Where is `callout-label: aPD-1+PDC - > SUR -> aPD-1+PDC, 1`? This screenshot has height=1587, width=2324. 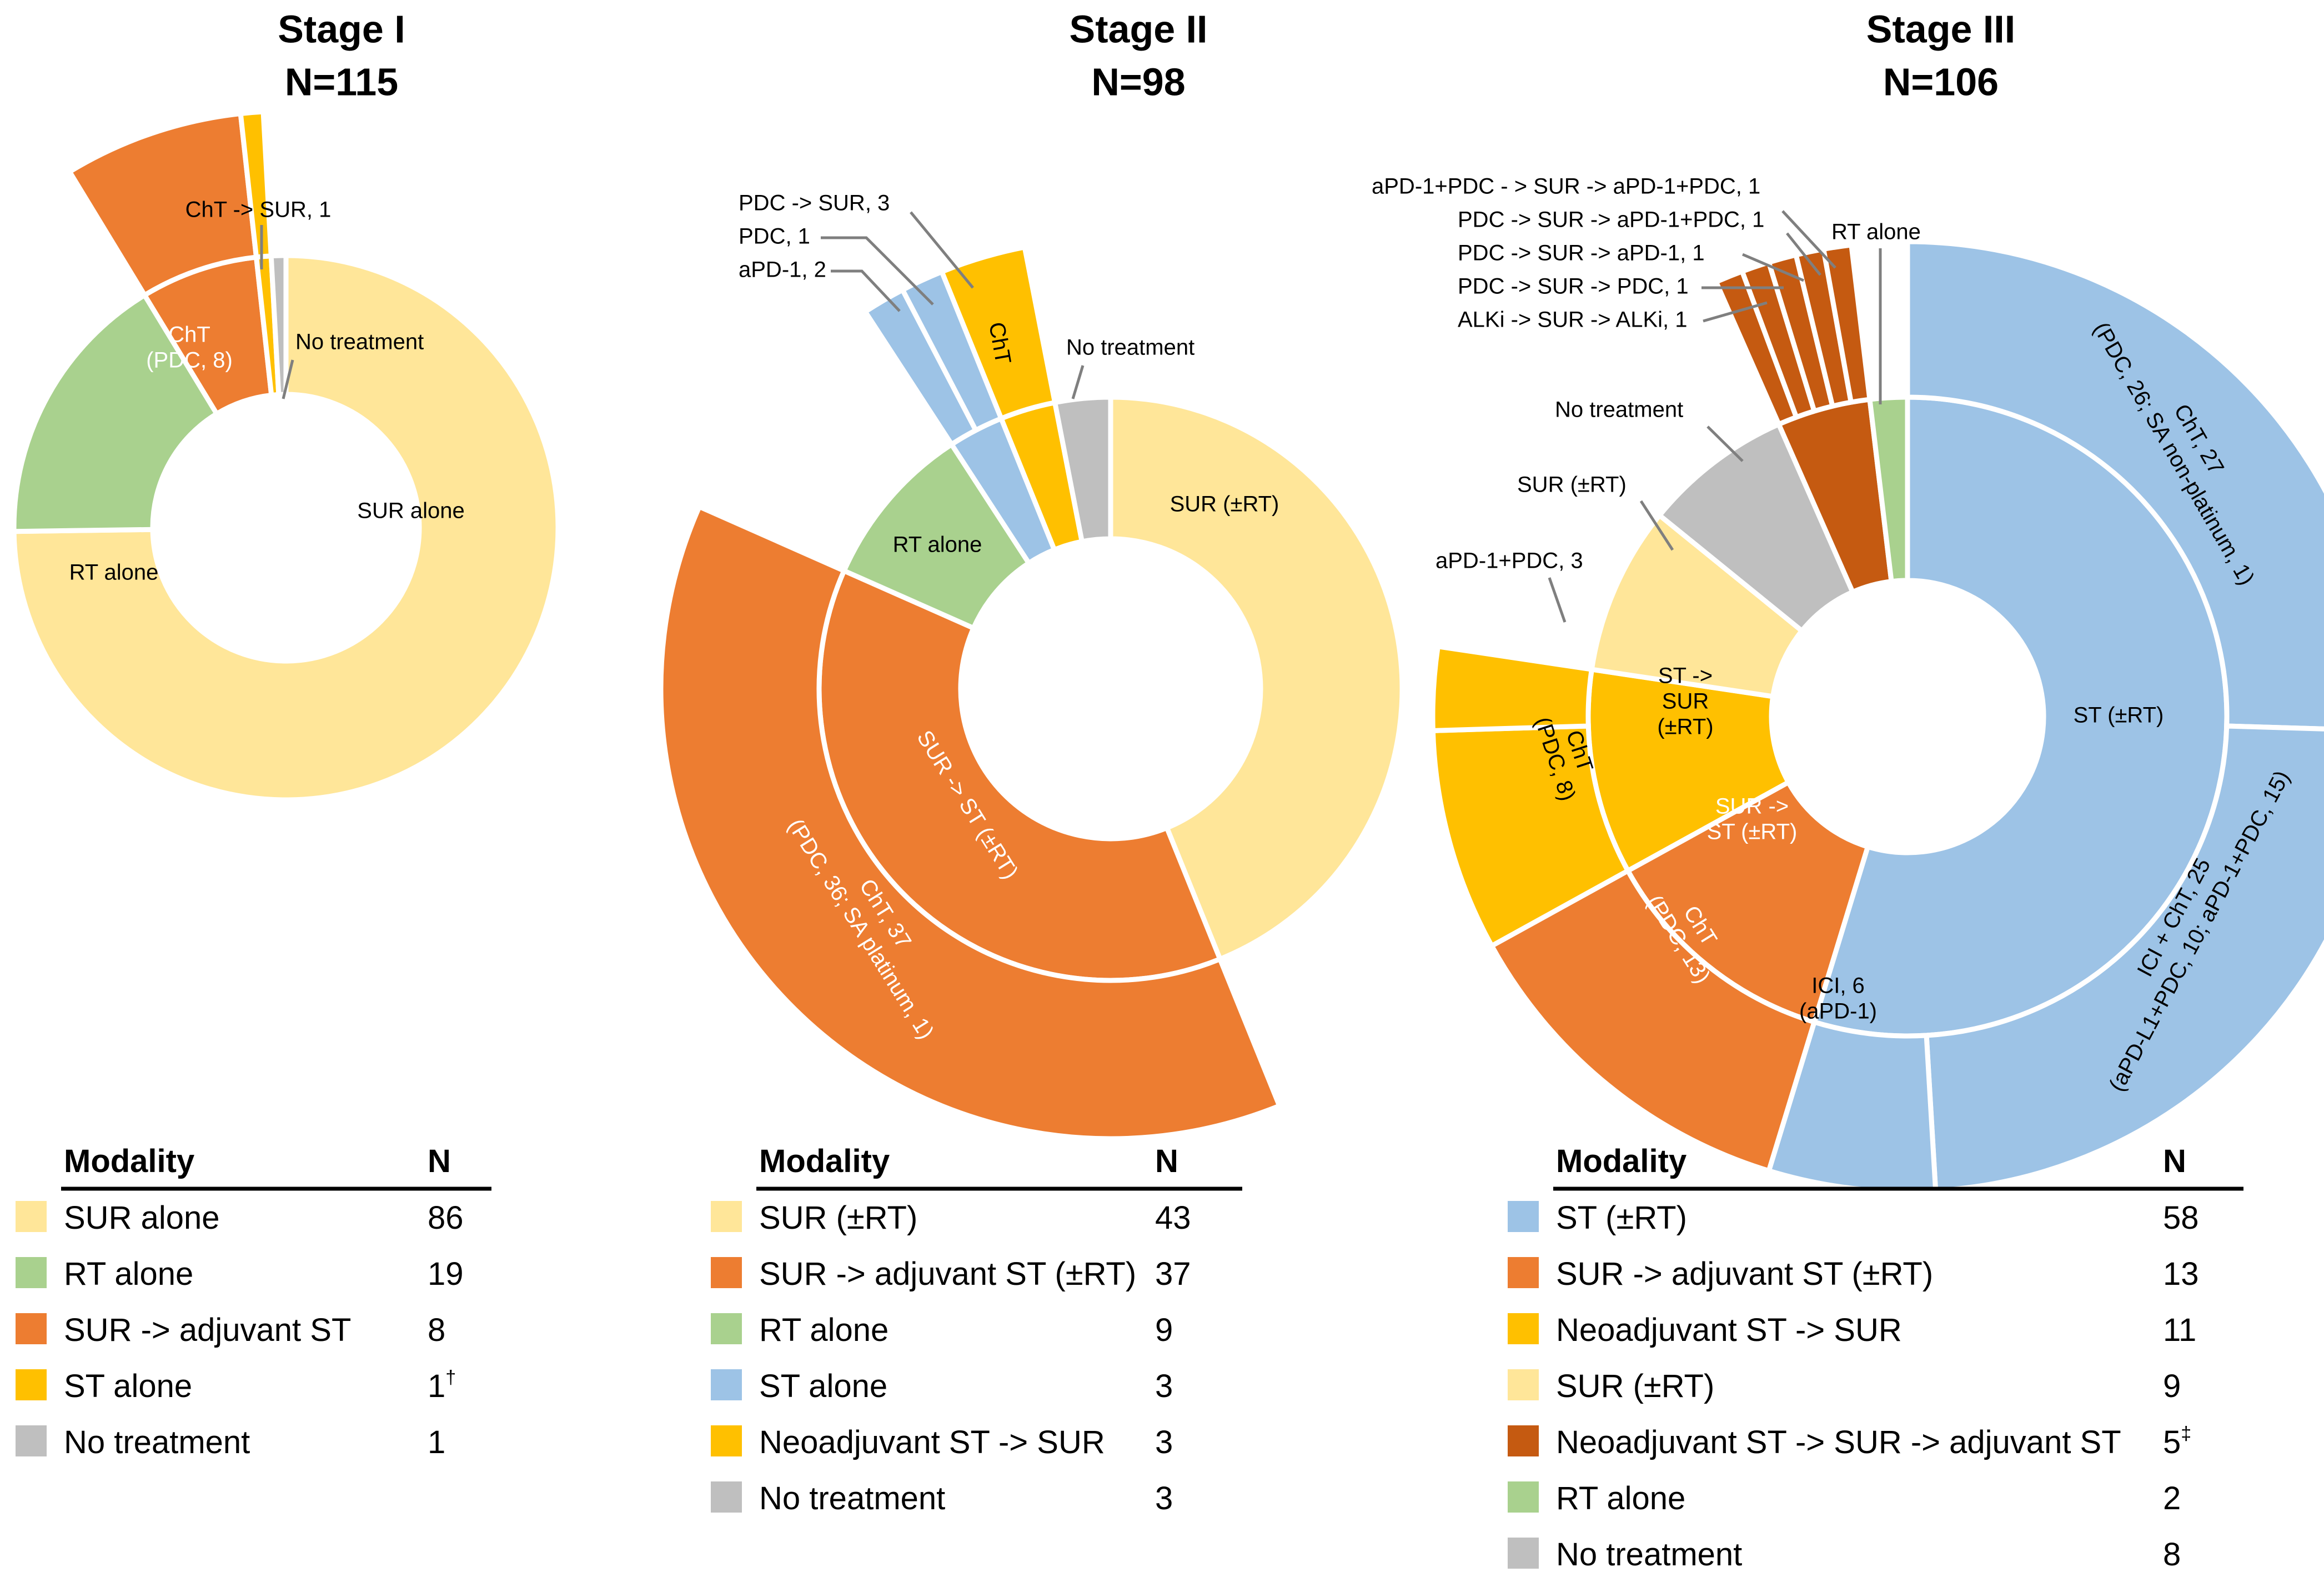 callout-label: aPD-1+PDC - > SUR -> aPD-1+PDC, 1 is located at coordinates (1566, 186).